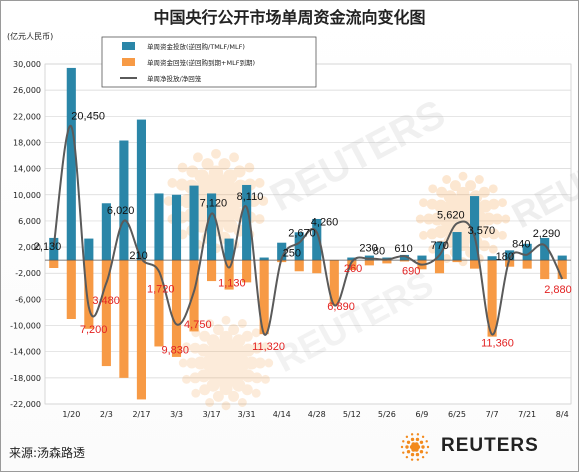  Describe the element at coordinates (27, 195) in the screenshot. I see `y-tick-label: 10,000` at that location.